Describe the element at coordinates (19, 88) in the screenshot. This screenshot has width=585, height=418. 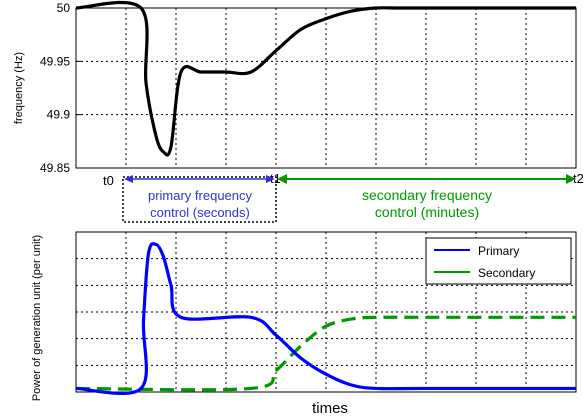
I see `frequency-y-axis-label: frequency (Hz)` at that location.